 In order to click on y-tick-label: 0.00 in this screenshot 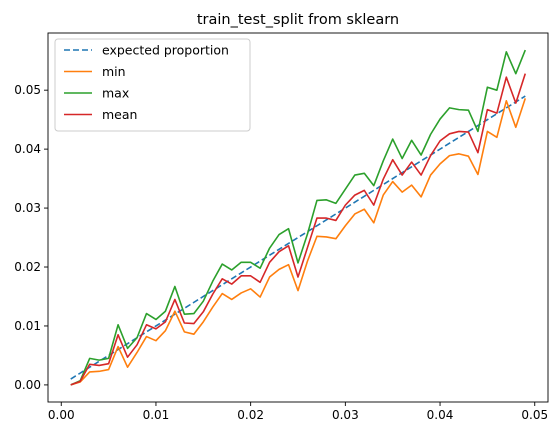, I will do `click(27, 385)`.